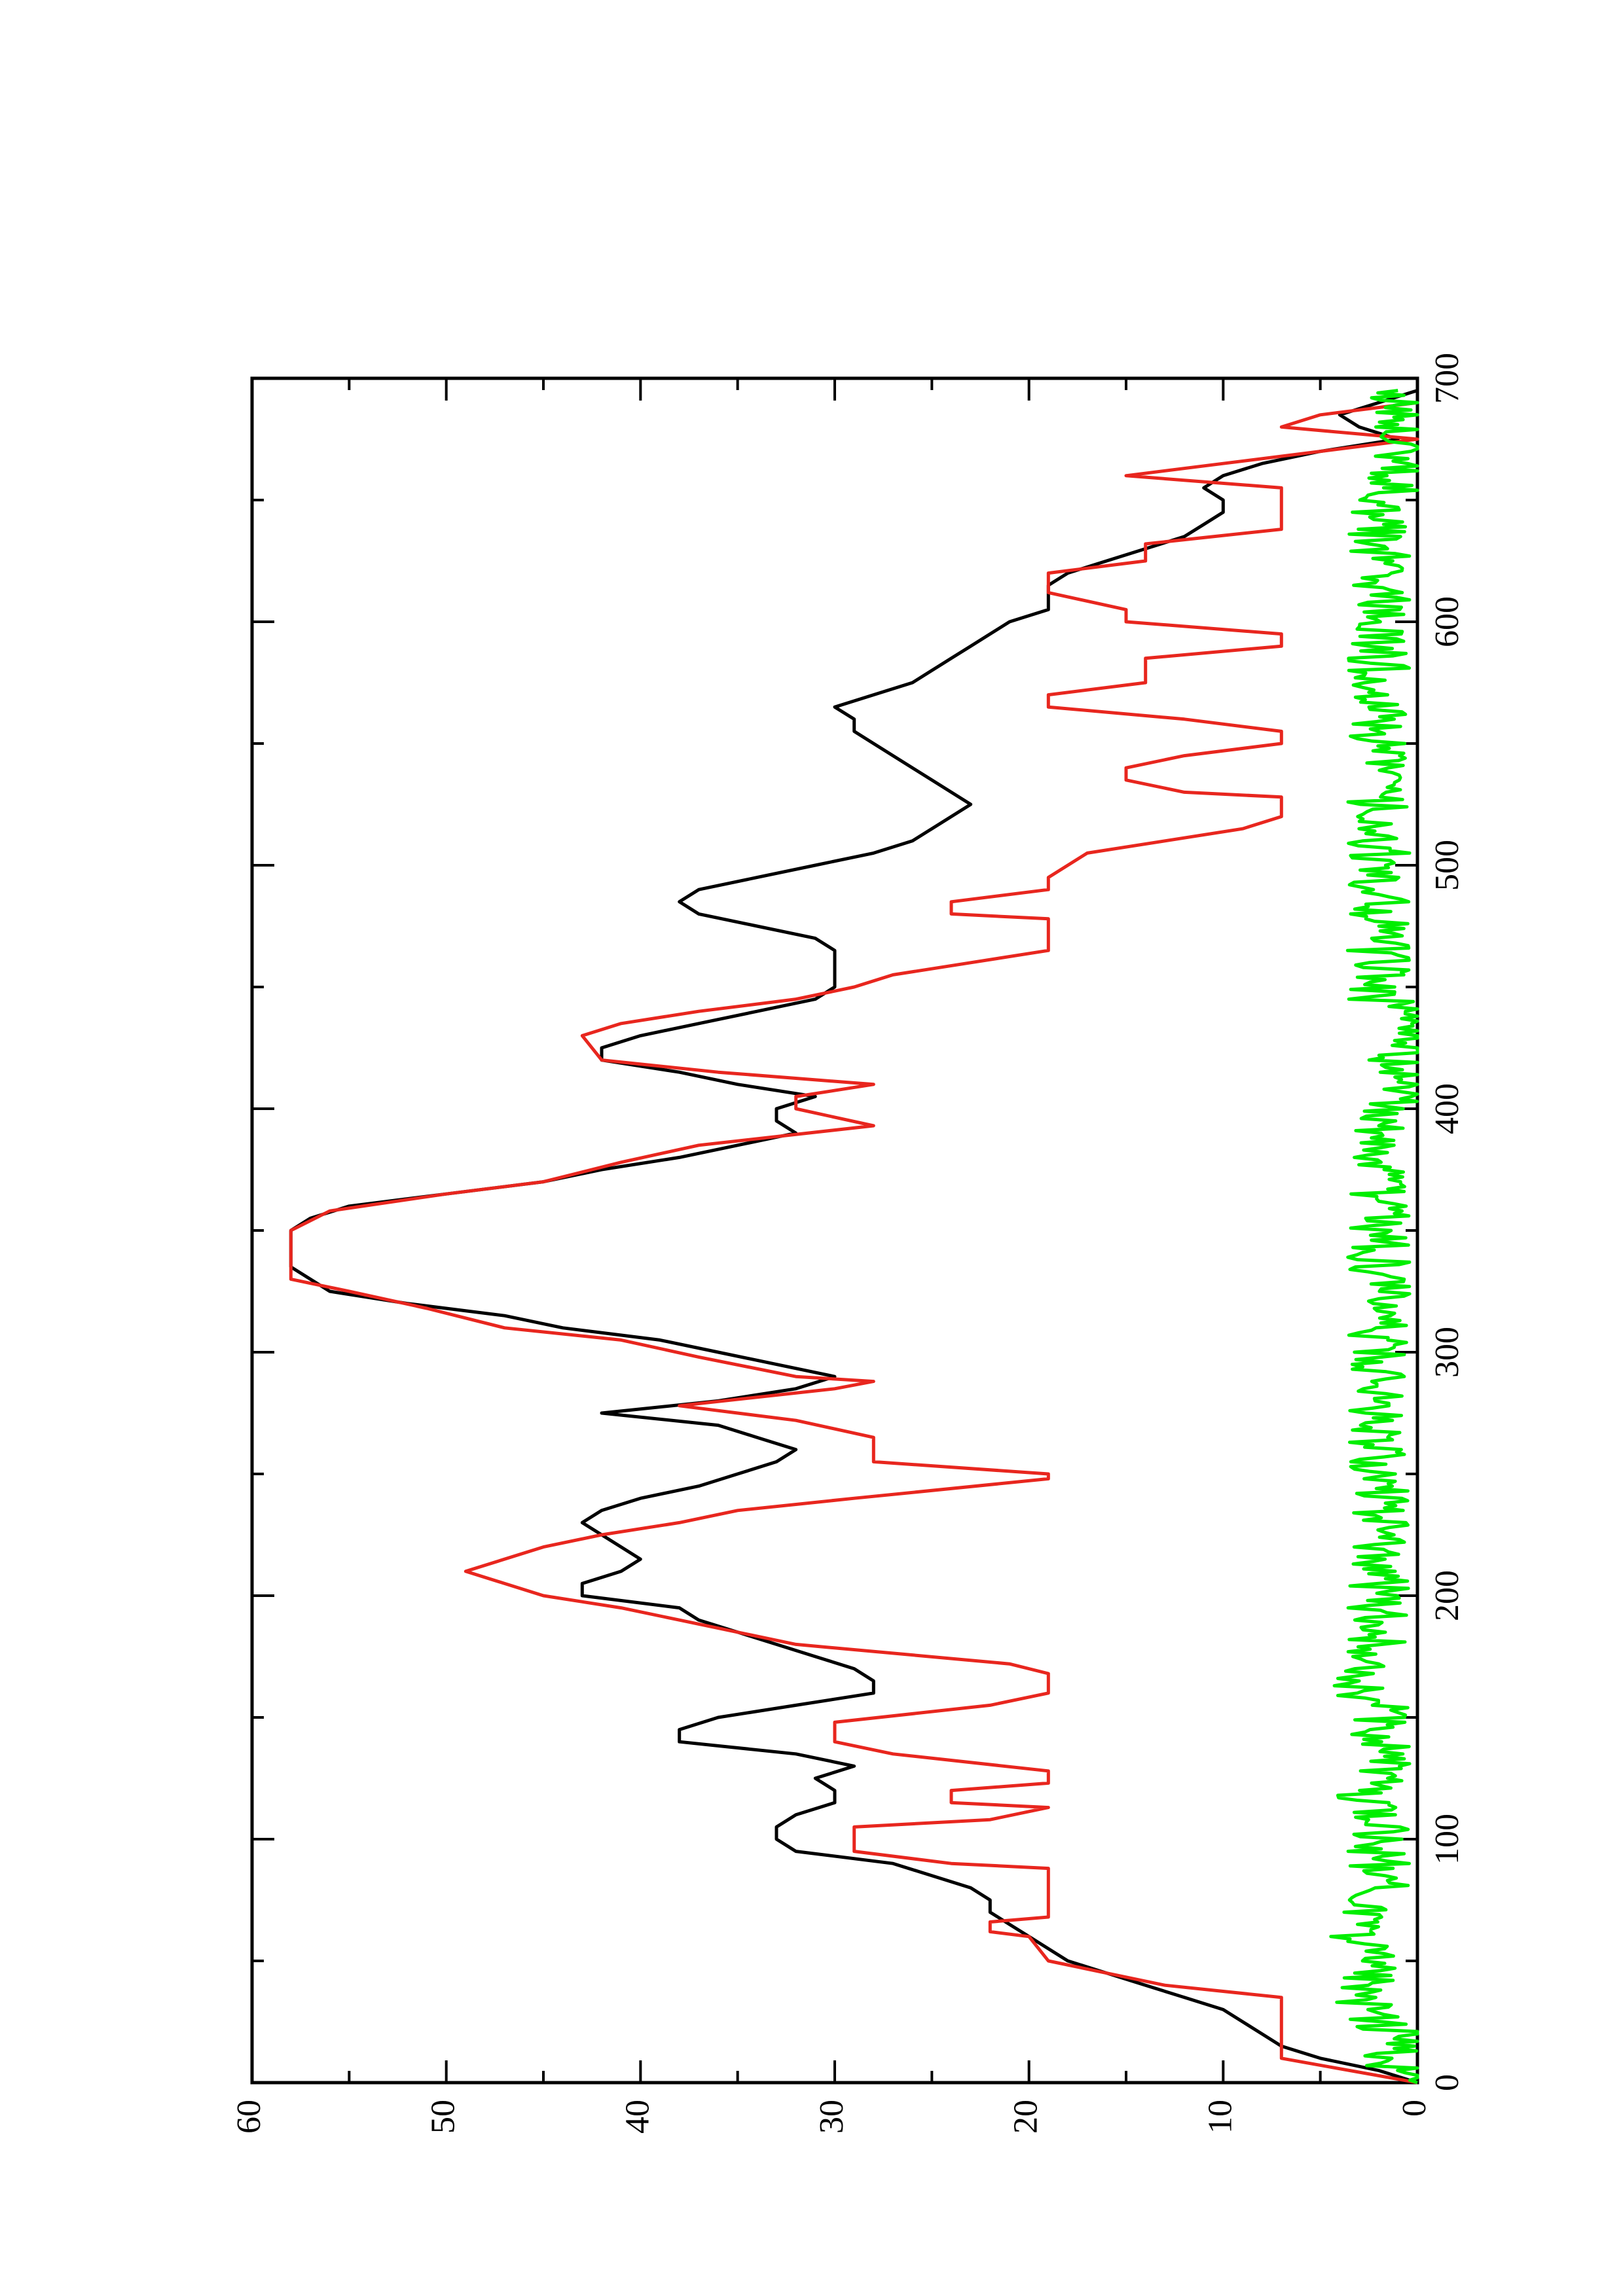 This screenshot has width=1623, height=2296. Describe the element at coordinates (1220, 2117) in the screenshot. I see `y-tick-label: 10` at that location.